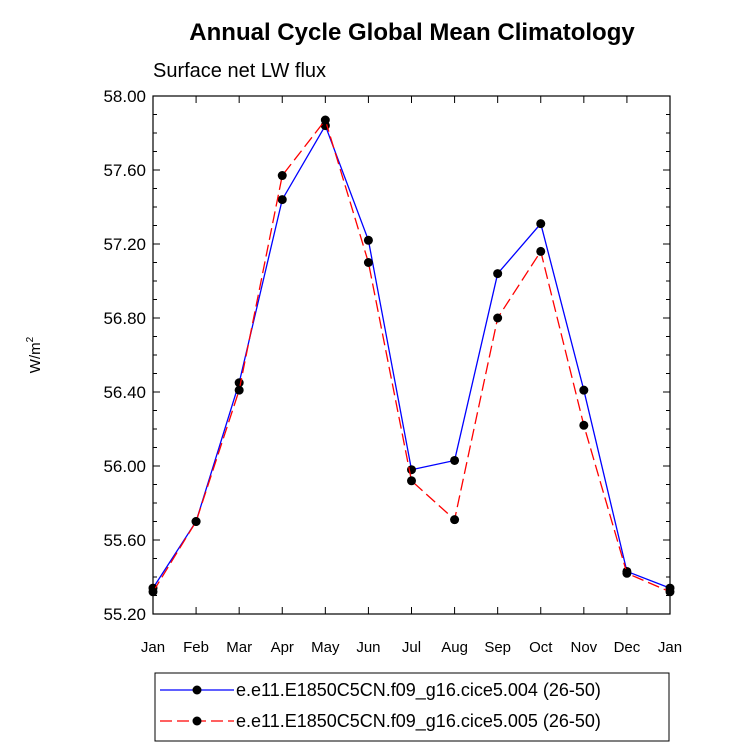  I want to click on y-tick-labels: 55.20 55.60 56.00 56.40 56.80 57.20 57.60 58.00, so click(124, 355).